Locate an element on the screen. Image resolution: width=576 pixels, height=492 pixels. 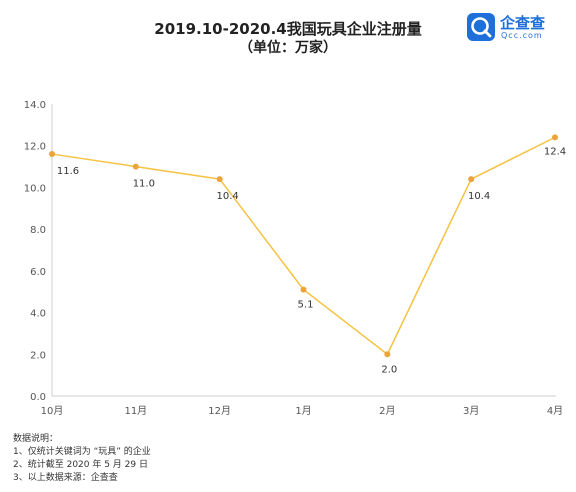
chart-title: 2019.10-2020.4我国玩具企业注册量 is located at coordinates (288, 29).